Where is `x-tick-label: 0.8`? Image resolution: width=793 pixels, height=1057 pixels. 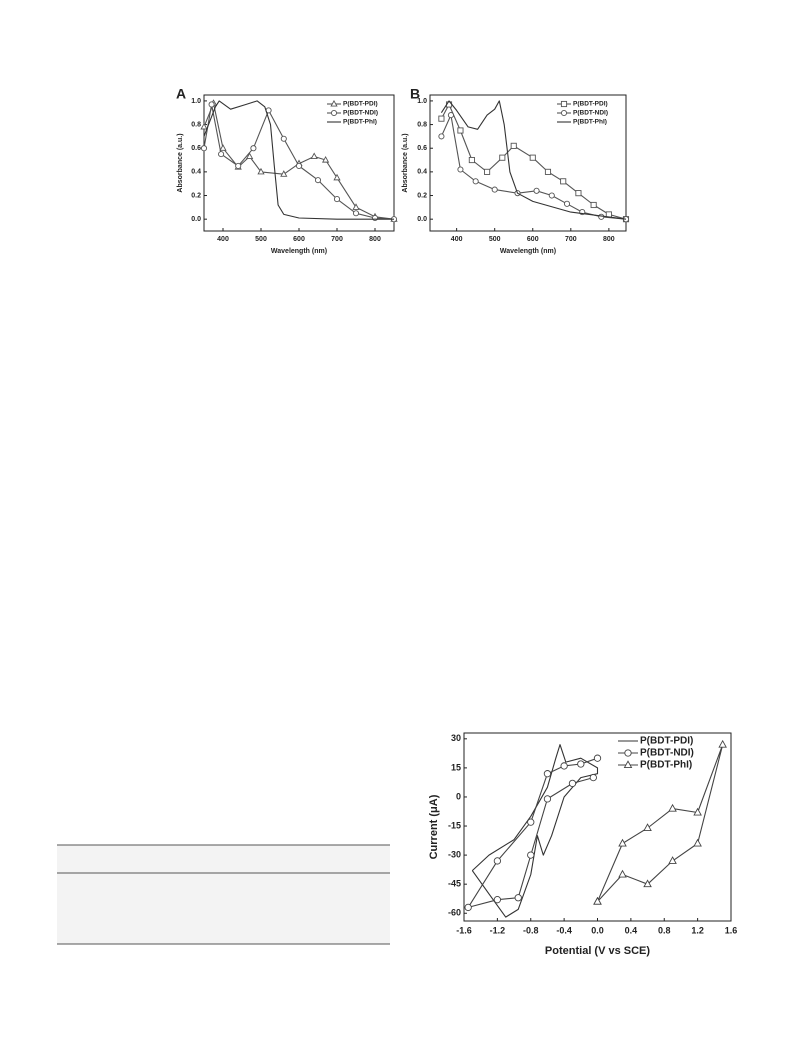
x-tick-label: 0.8 is located at coordinates (664, 930).